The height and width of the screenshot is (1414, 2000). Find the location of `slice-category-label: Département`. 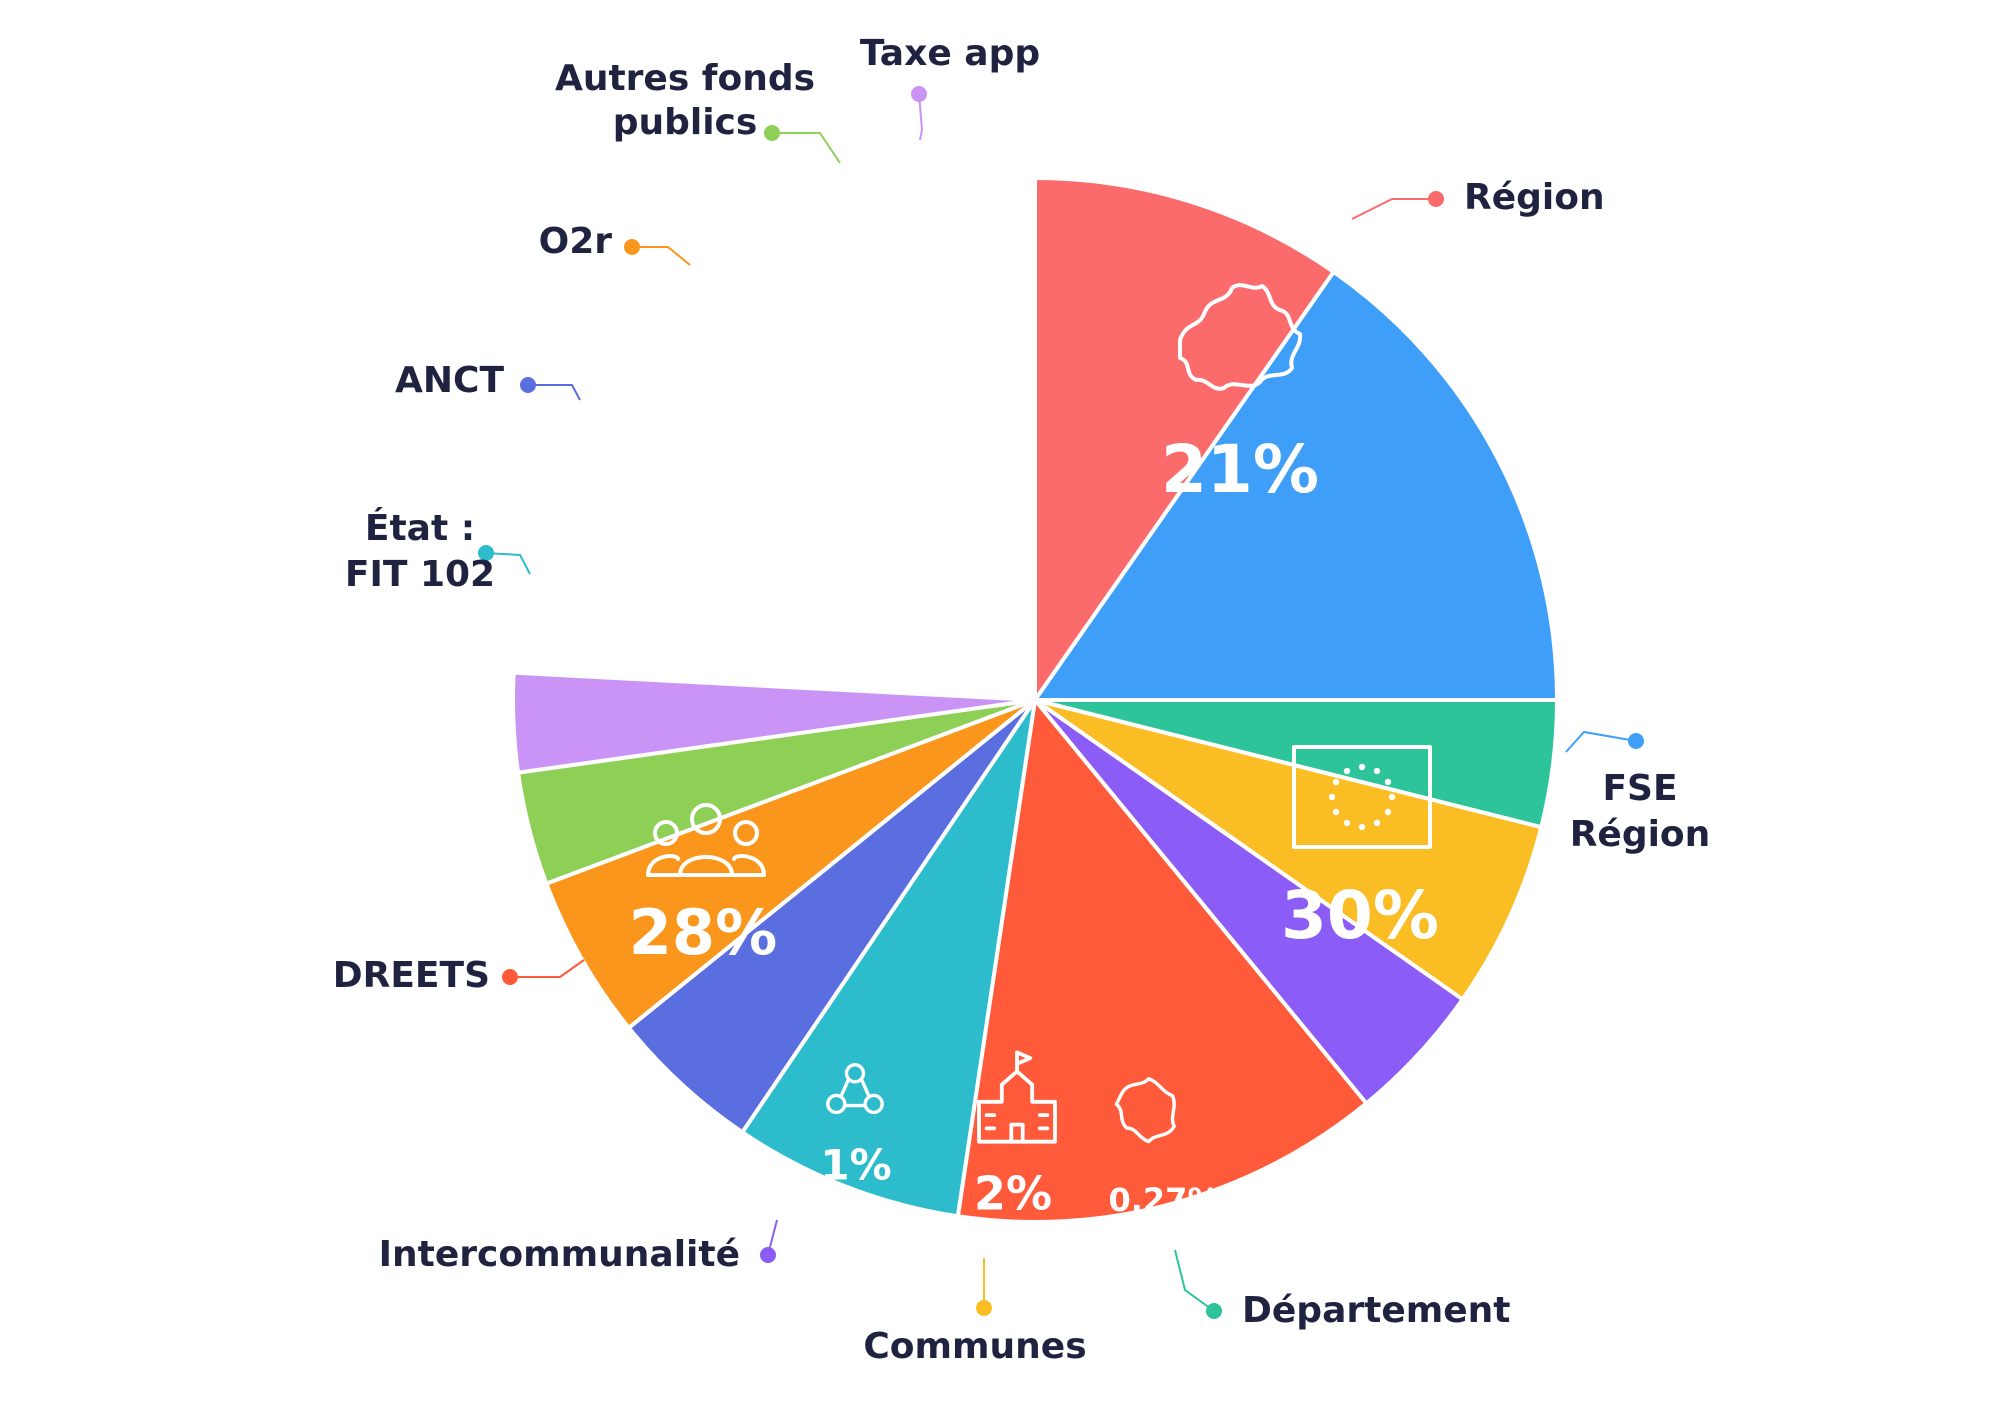

slice-category-label: Département is located at coordinates (1376, 1310).